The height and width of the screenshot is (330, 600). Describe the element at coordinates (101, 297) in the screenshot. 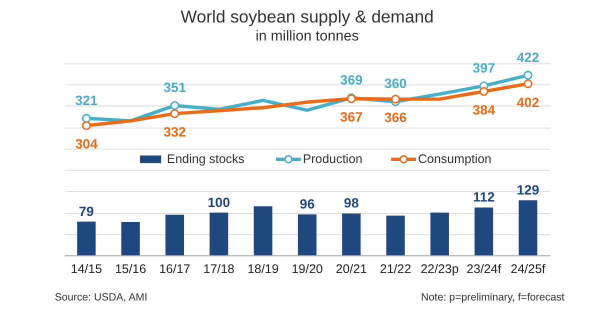

I see `source-note: Source: USDA, AMI` at that location.